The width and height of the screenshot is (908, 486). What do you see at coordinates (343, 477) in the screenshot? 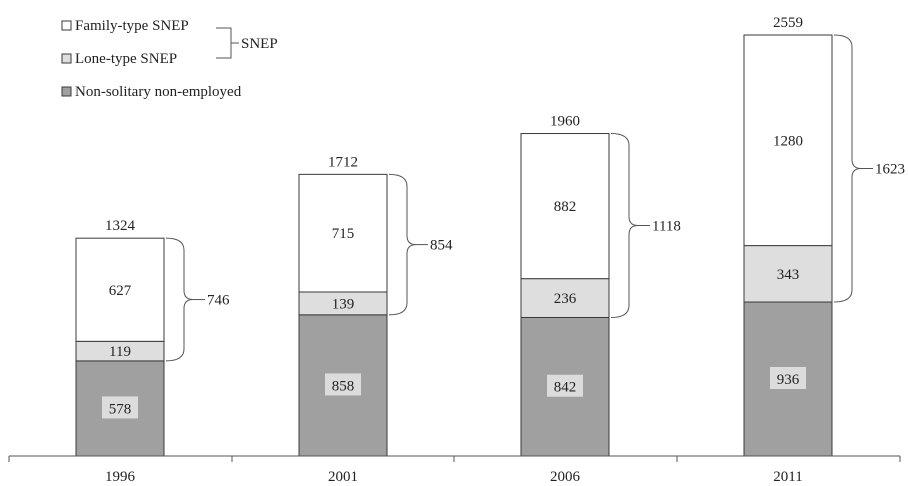
I see `x-tick-label: 2001` at bounding box center [343, 477].